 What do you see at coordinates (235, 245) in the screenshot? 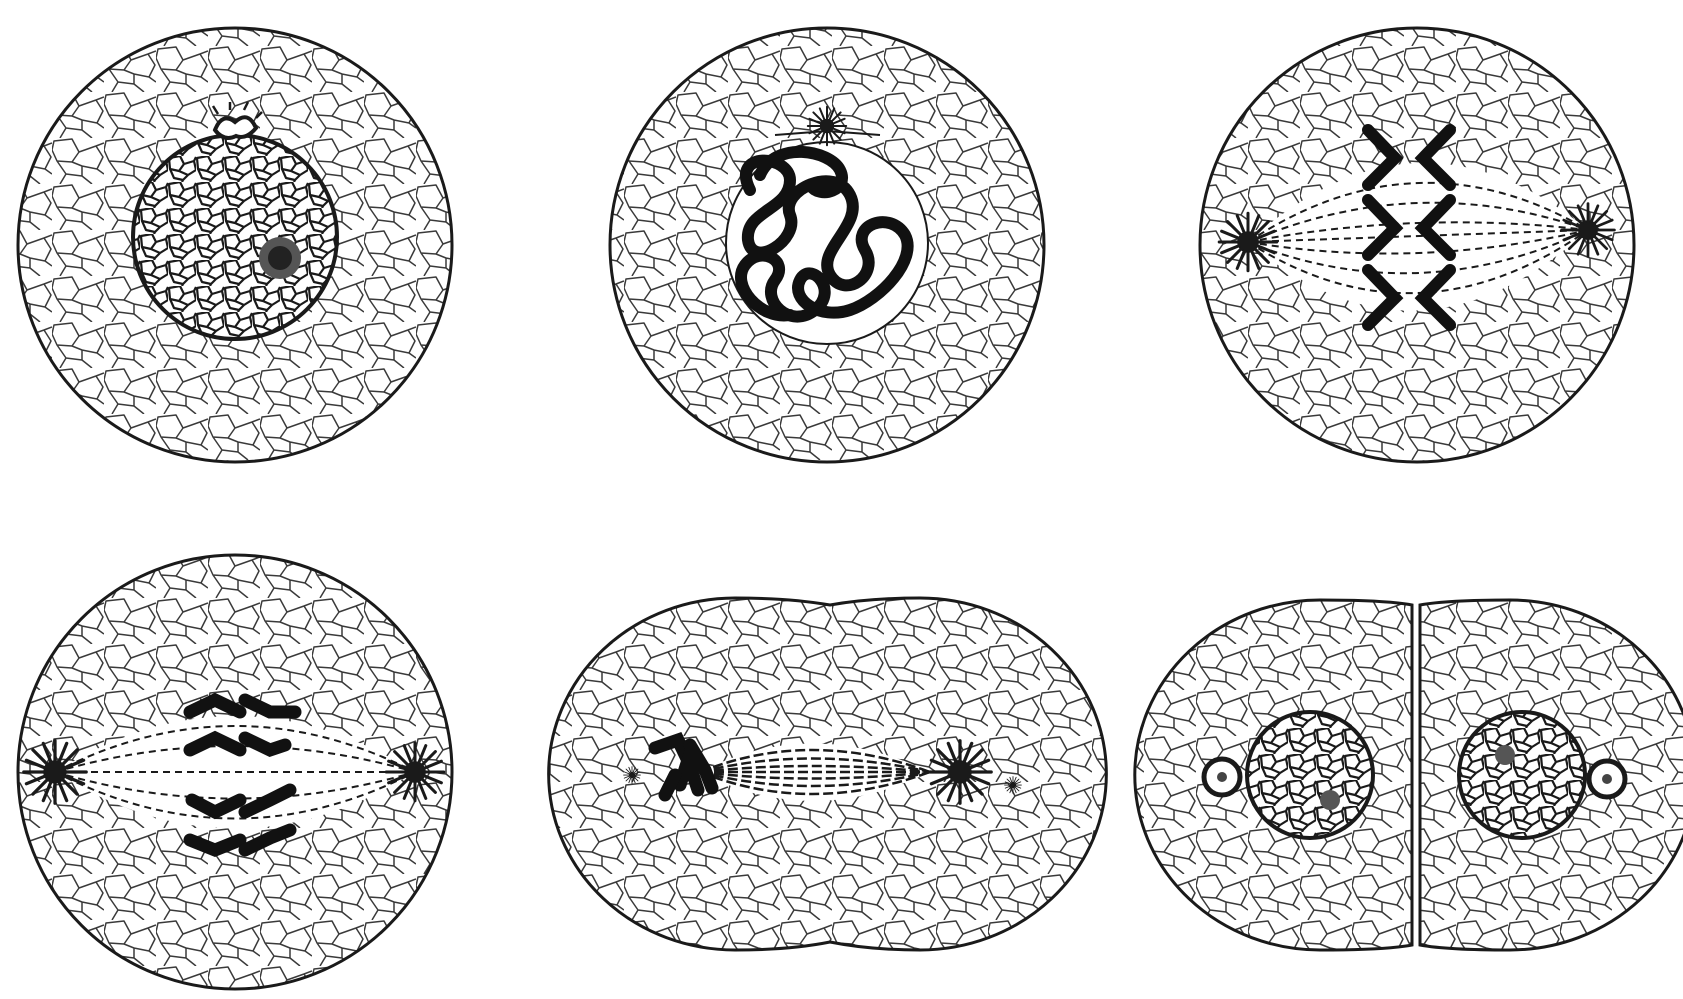
I see `interphase-cell-icon` at bounding box center [235, 245].